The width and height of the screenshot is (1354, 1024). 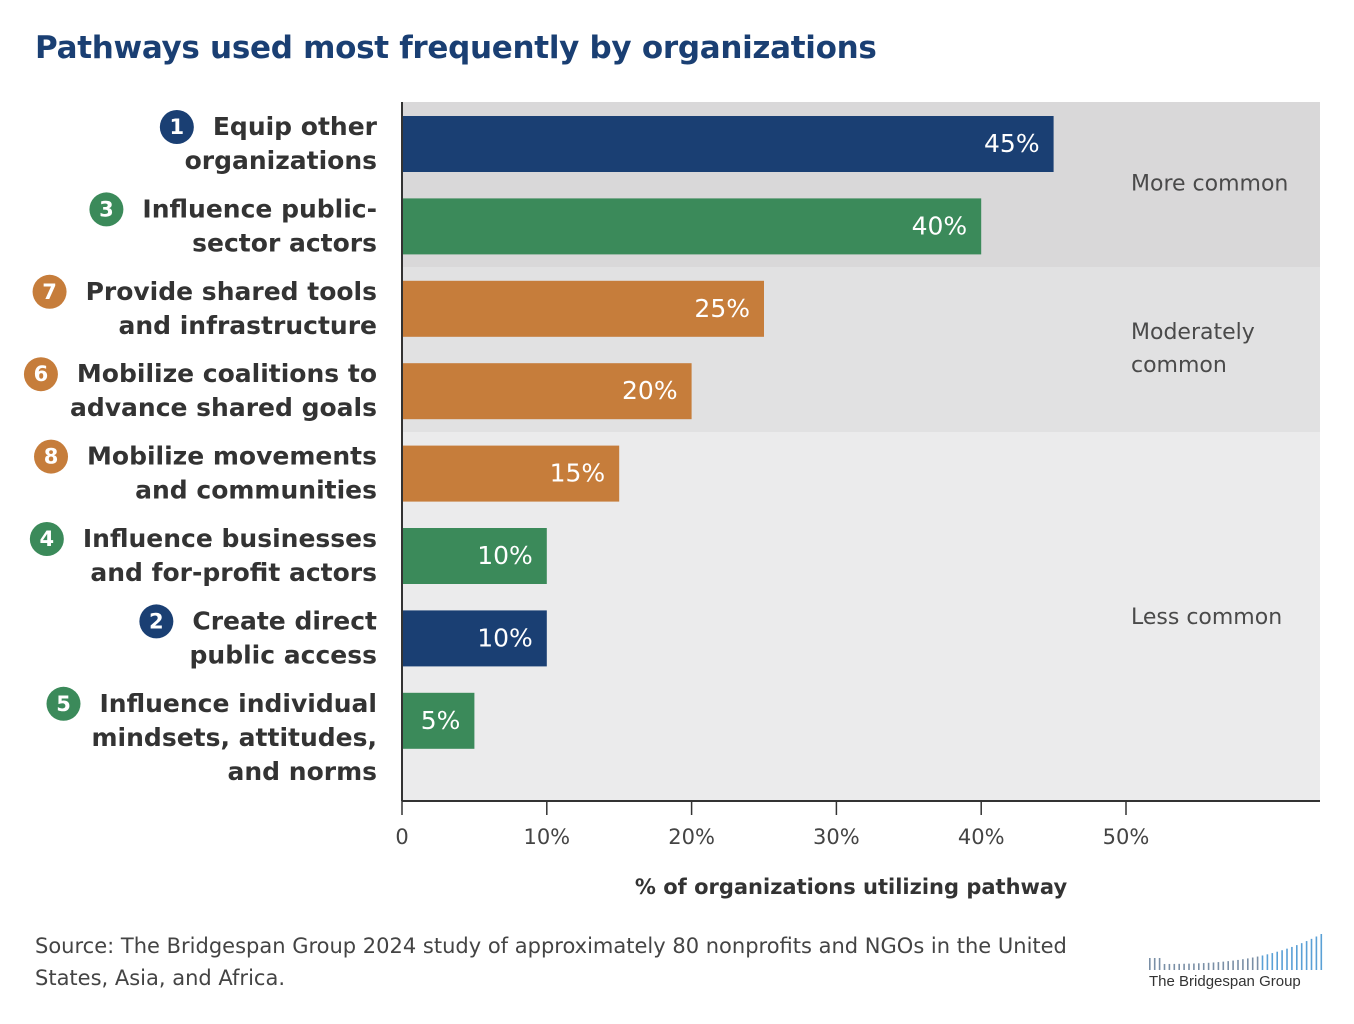 I want to click on pathway-number: 5, so click(x=63, y=704).